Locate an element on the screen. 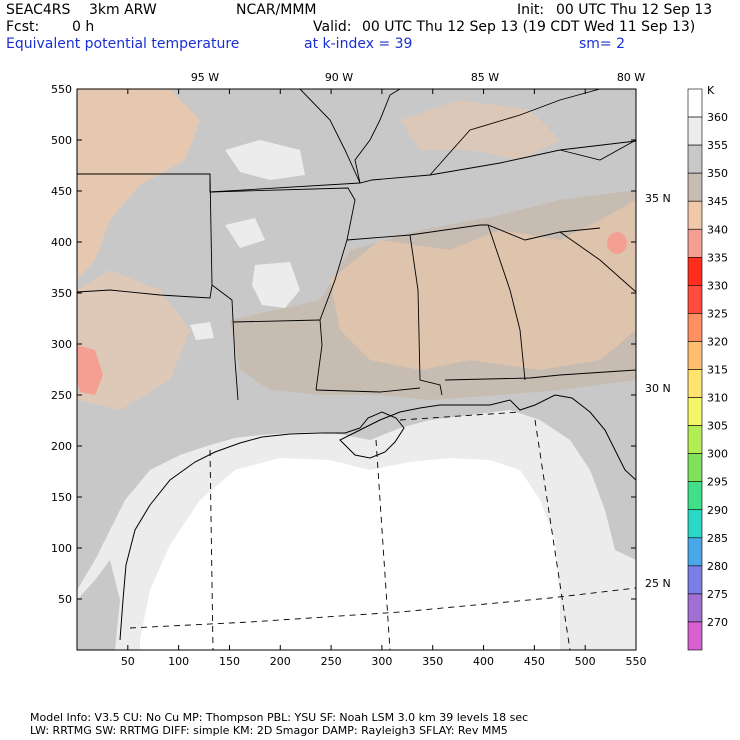 This screenshot has height=740, width=740. y-tick-label: 350 is located at coordinates (61, 293).